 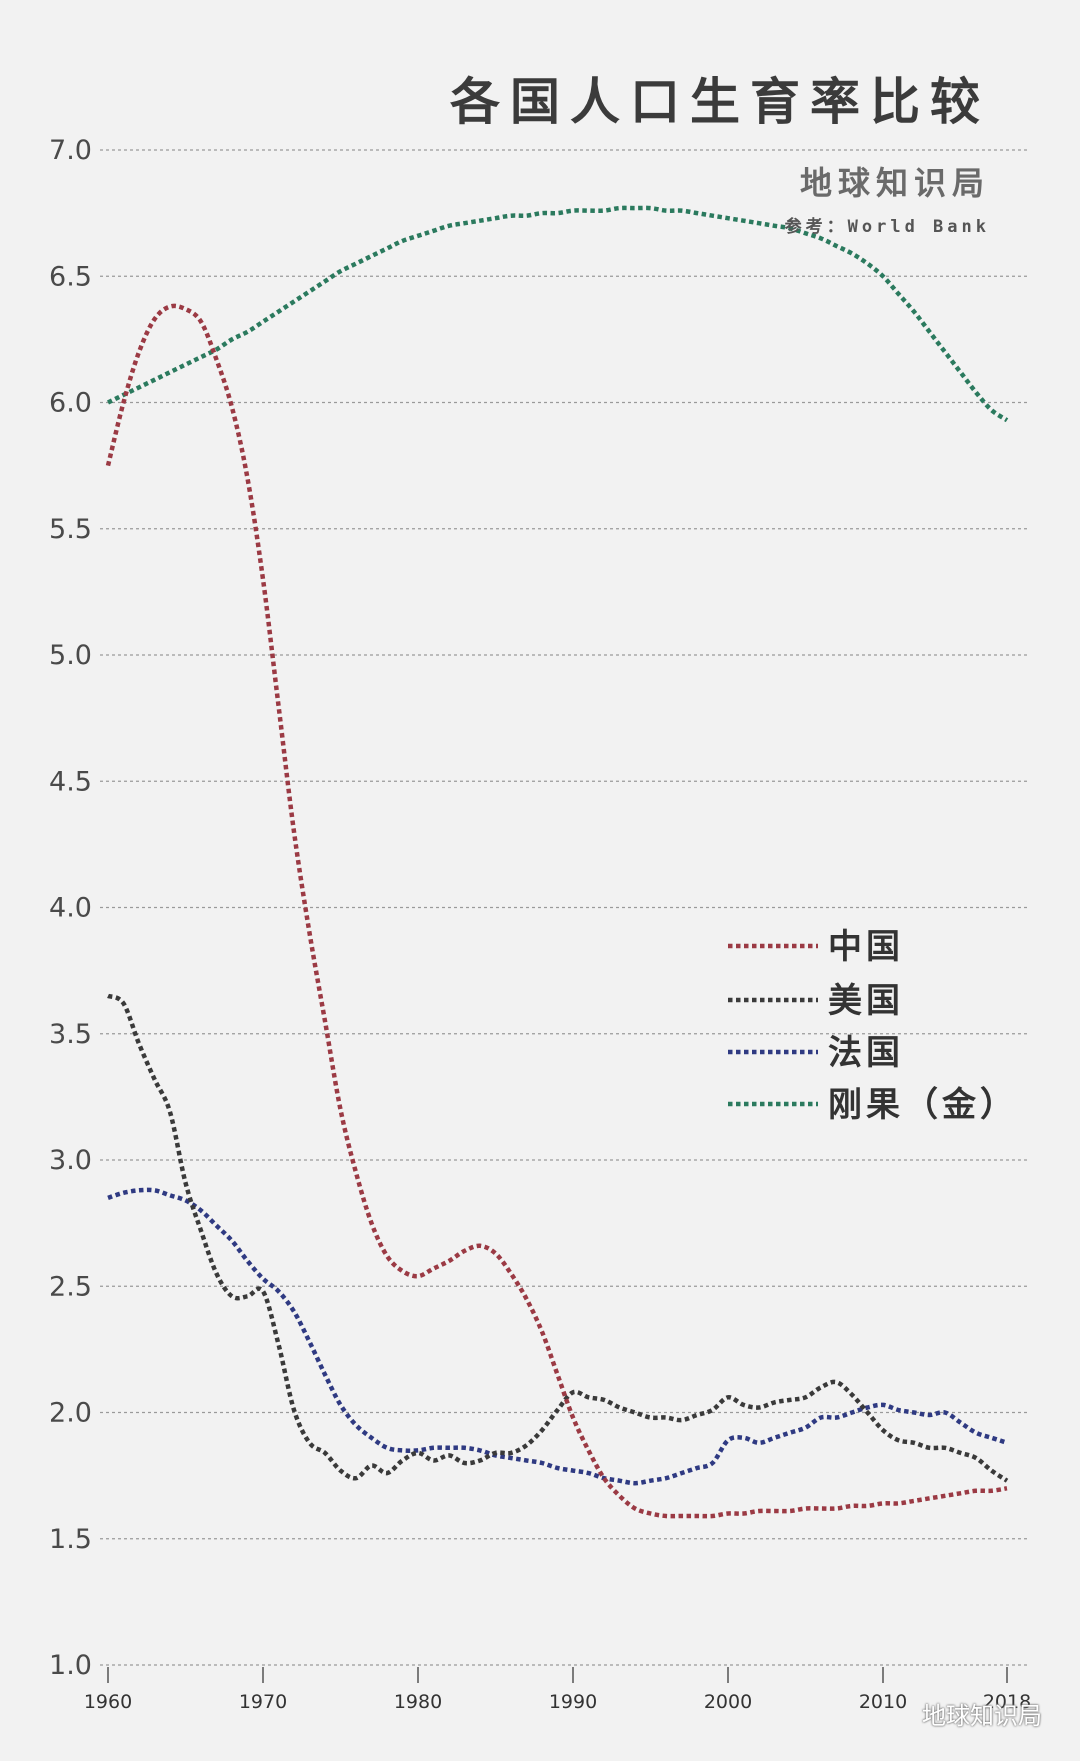 I want to click on chart-title: 各国人口生育率比较, so click(x=720, y=102).